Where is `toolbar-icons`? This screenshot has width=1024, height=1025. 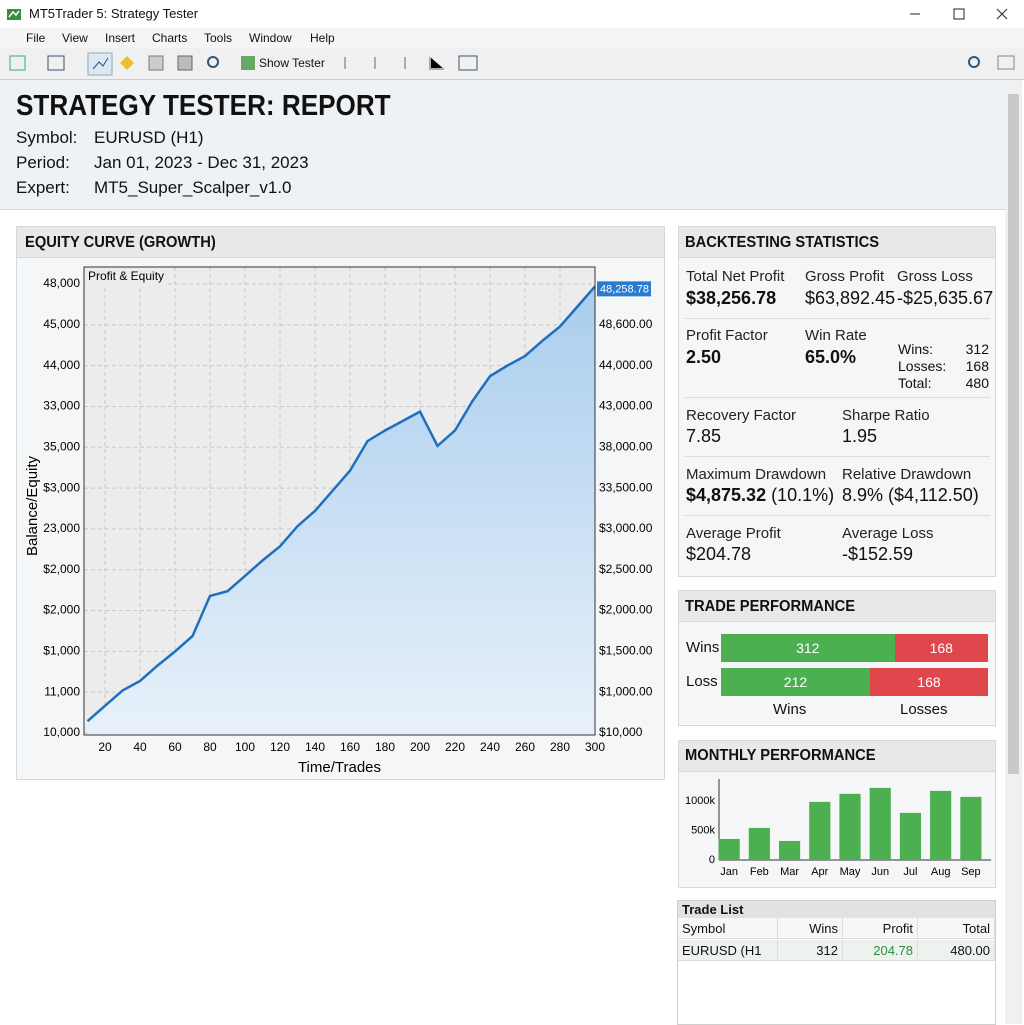
toolbar-icons is located at coordinates (512, 64).